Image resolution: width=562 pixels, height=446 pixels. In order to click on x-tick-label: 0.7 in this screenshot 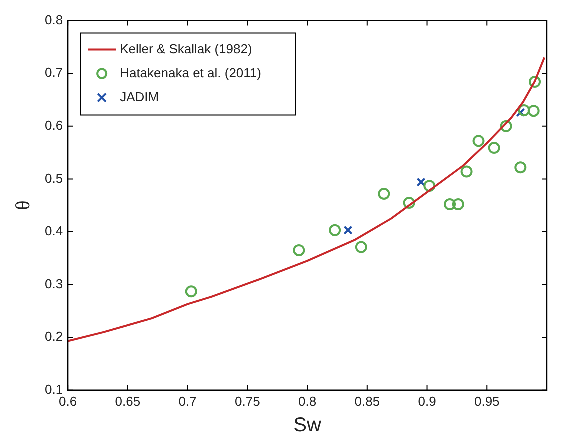, I will do `click(187, 401)`.